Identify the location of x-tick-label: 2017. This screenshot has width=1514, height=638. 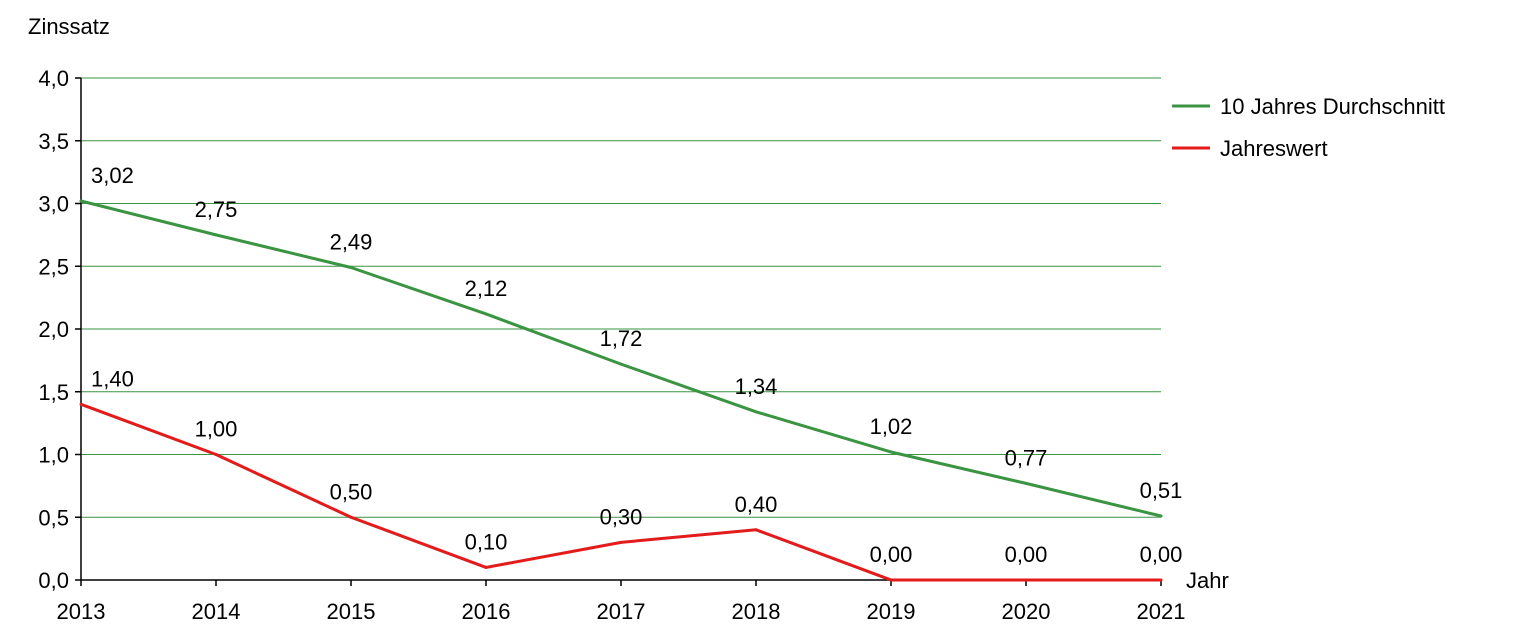
(621, 611).